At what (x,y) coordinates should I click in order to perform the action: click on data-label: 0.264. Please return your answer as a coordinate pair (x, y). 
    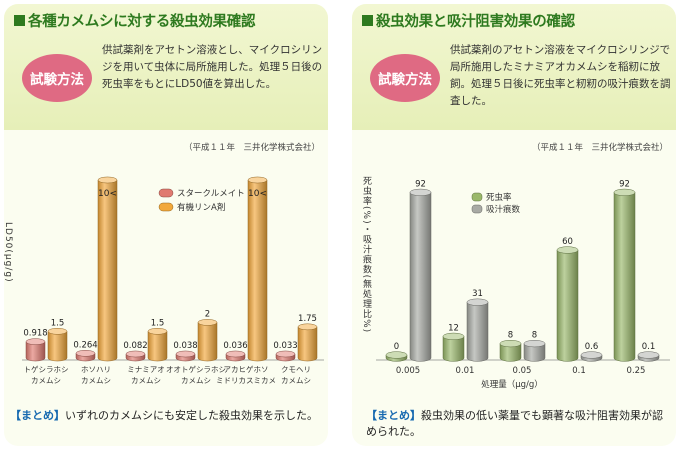
    Looking at the image, I should click on (85, 345).